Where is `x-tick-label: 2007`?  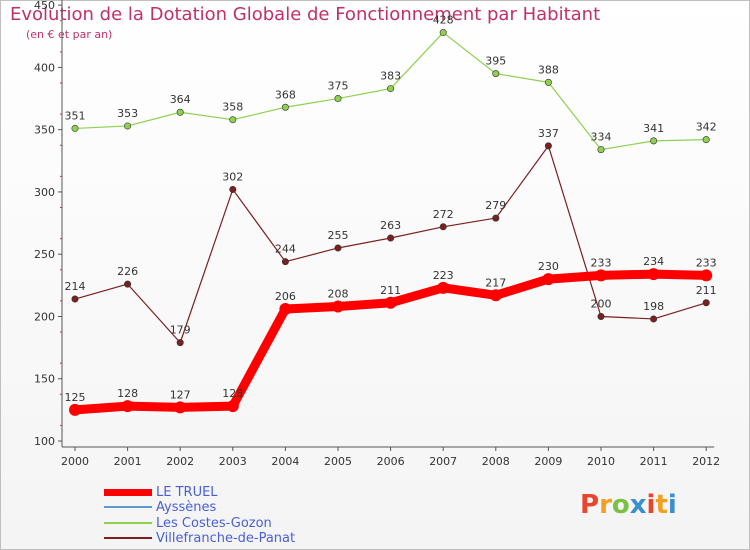 x-tick-label: 2007 is located at coordinates (443, 461).